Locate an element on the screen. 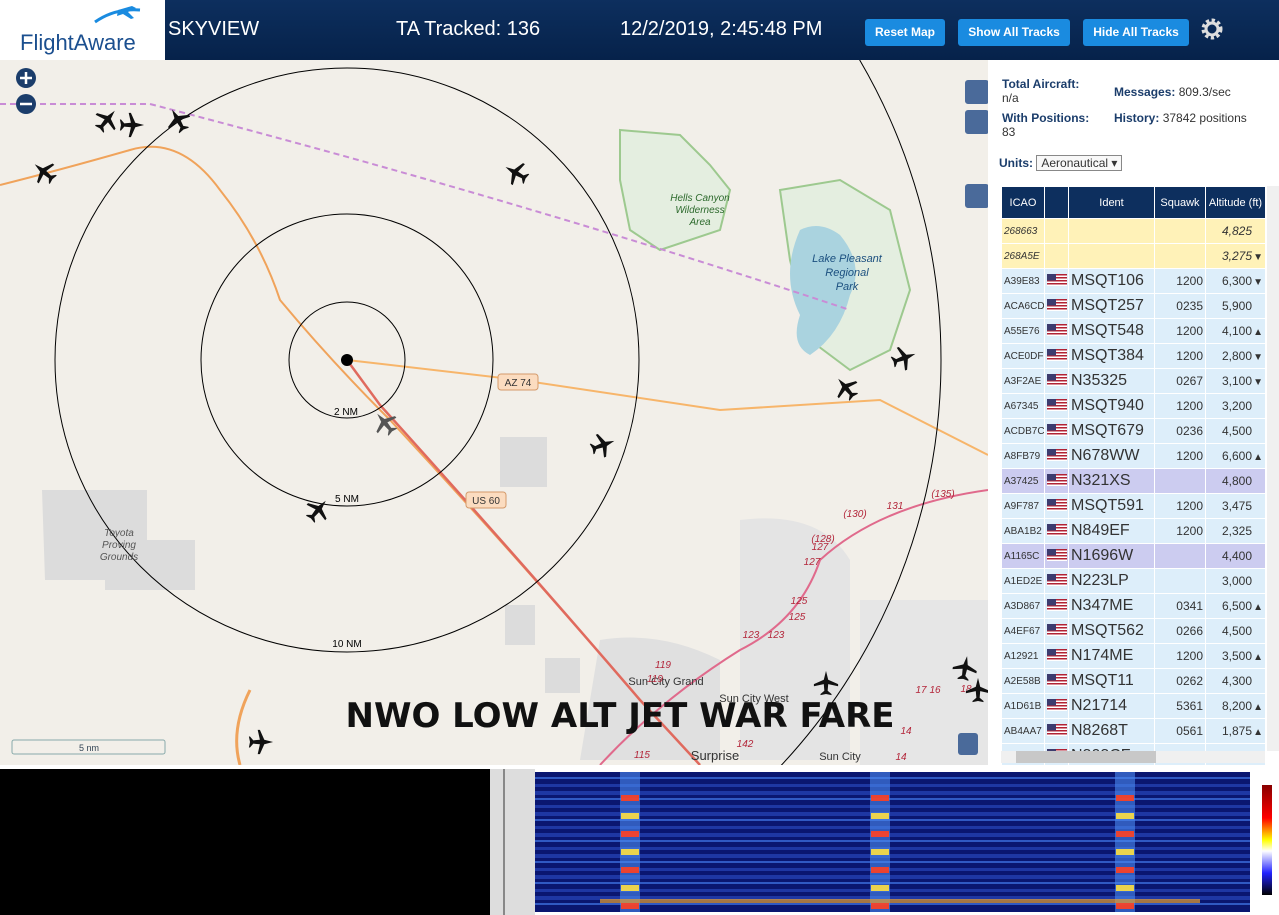  aircraft-row: A9F787 MSQT591 1200 3,475 is located at coordinates (1133, 506).